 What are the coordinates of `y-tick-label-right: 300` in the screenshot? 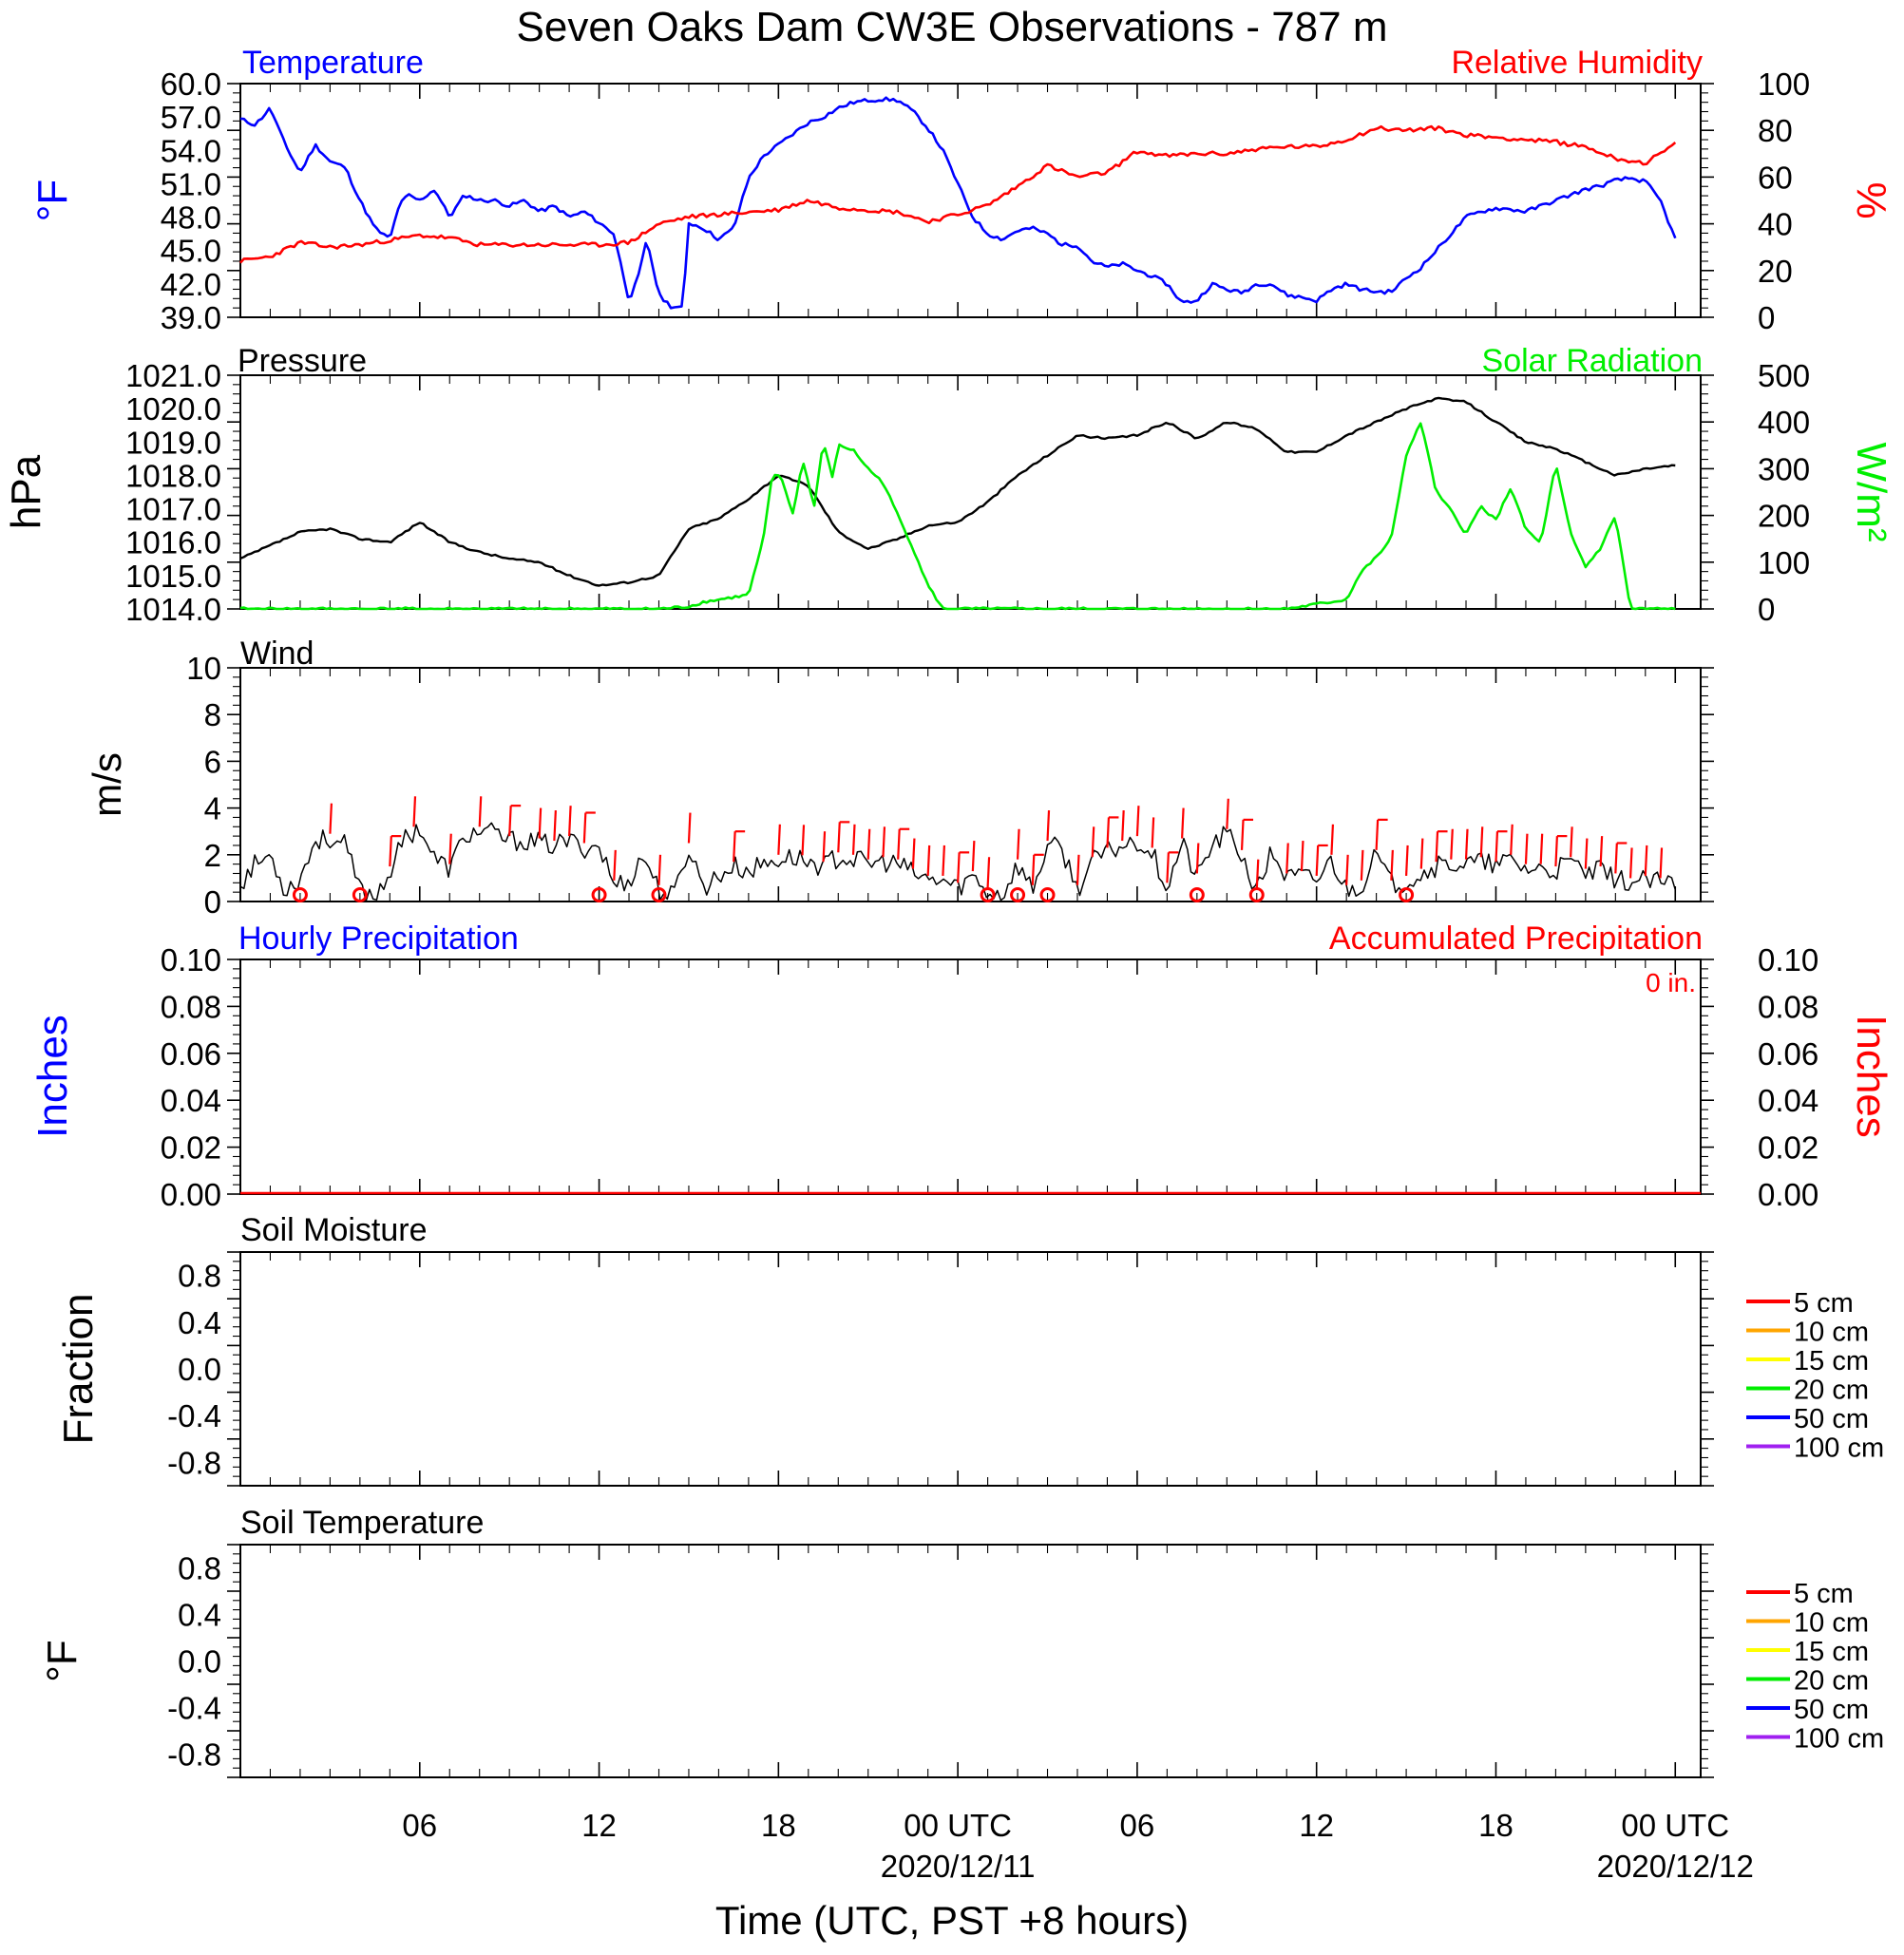 It's located at (1784, 468).